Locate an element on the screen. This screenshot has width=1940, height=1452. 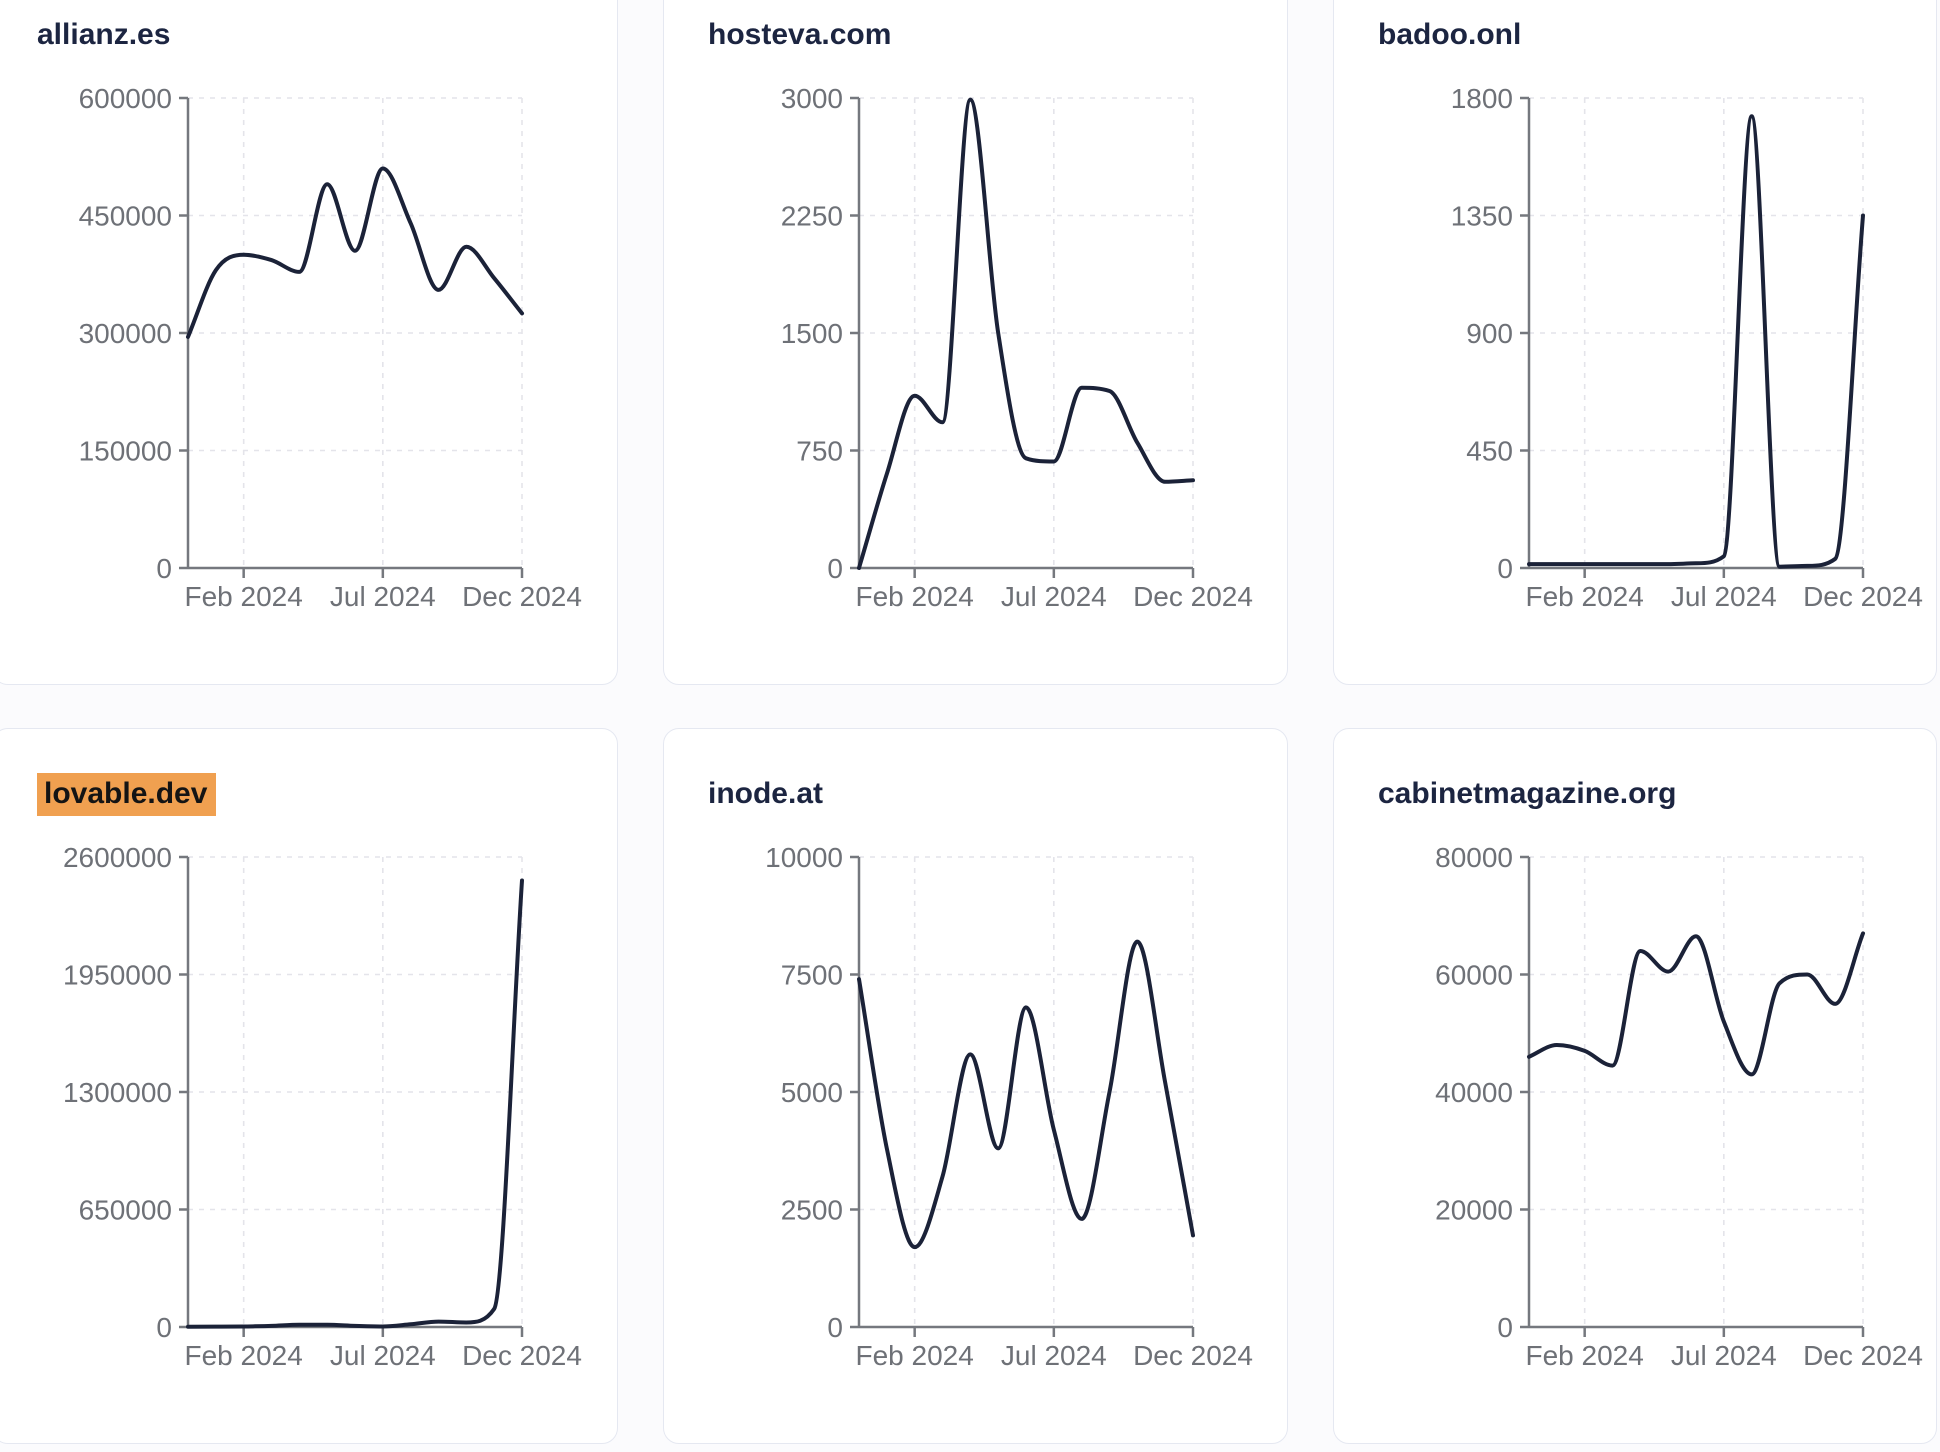
y-tick-label: 2600000 is located at coordinates (117, 857).